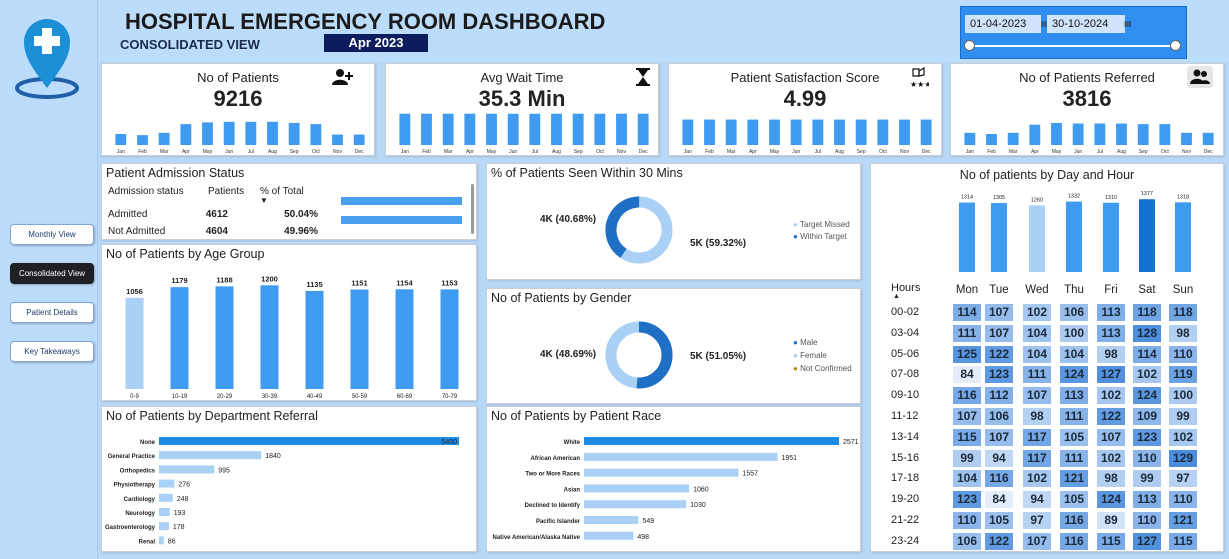 This screenshot has height=559, width=1229. I want to click on bar-value-label: 248, so click(183, 499).